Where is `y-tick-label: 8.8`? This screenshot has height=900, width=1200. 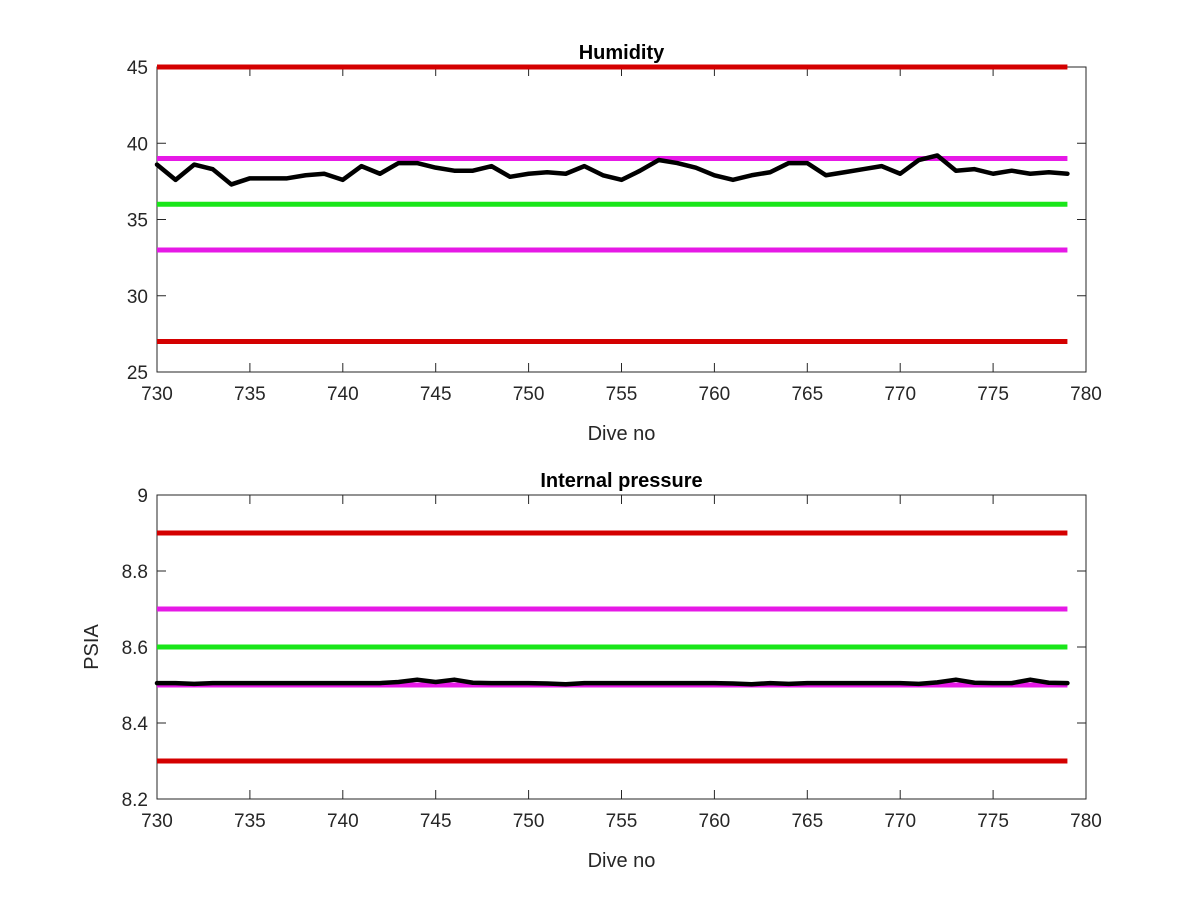
y-tick-label: 8.8 is located at coordinates (135, 572).